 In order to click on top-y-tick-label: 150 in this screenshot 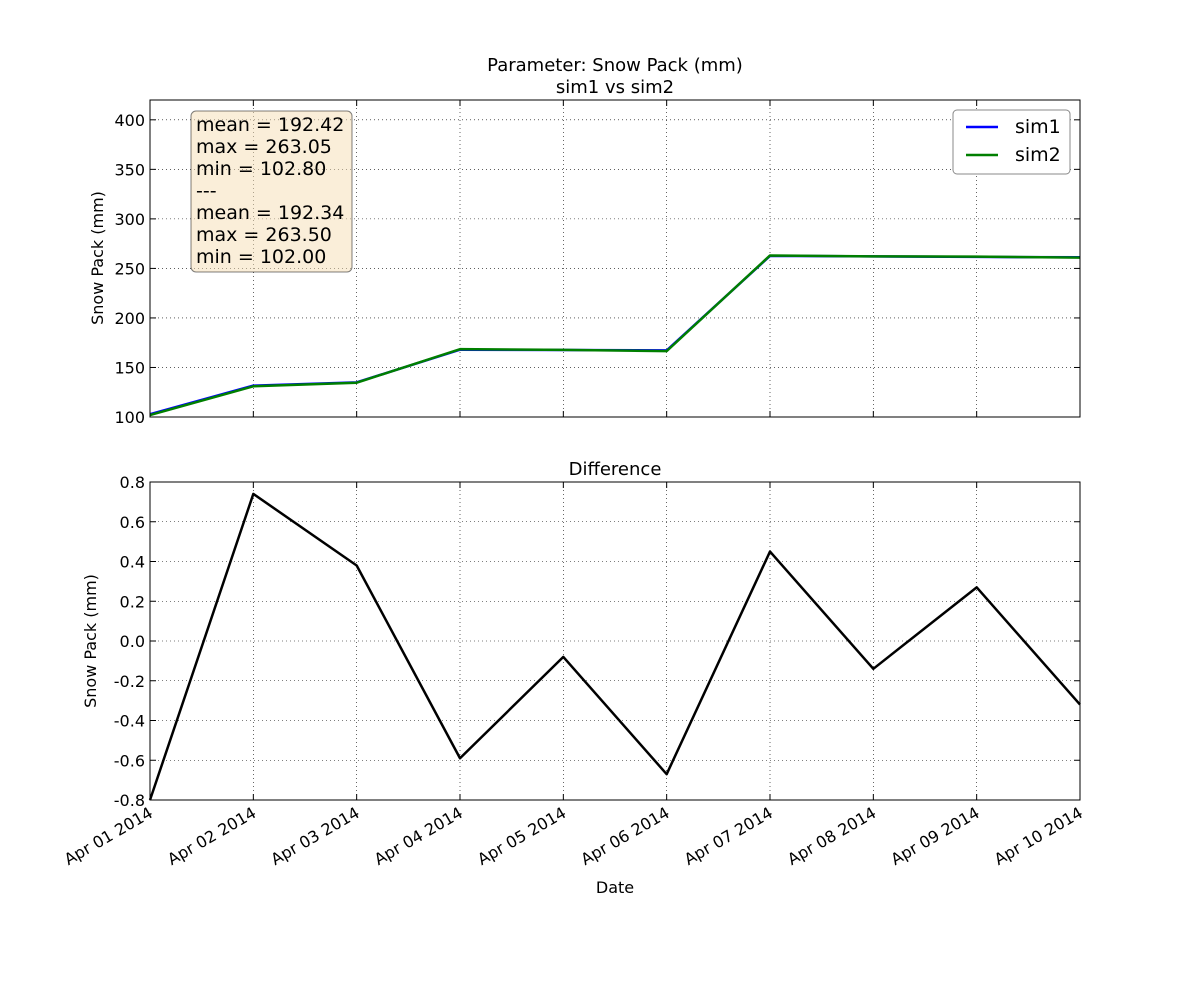, I will do `click(129, 367)`.